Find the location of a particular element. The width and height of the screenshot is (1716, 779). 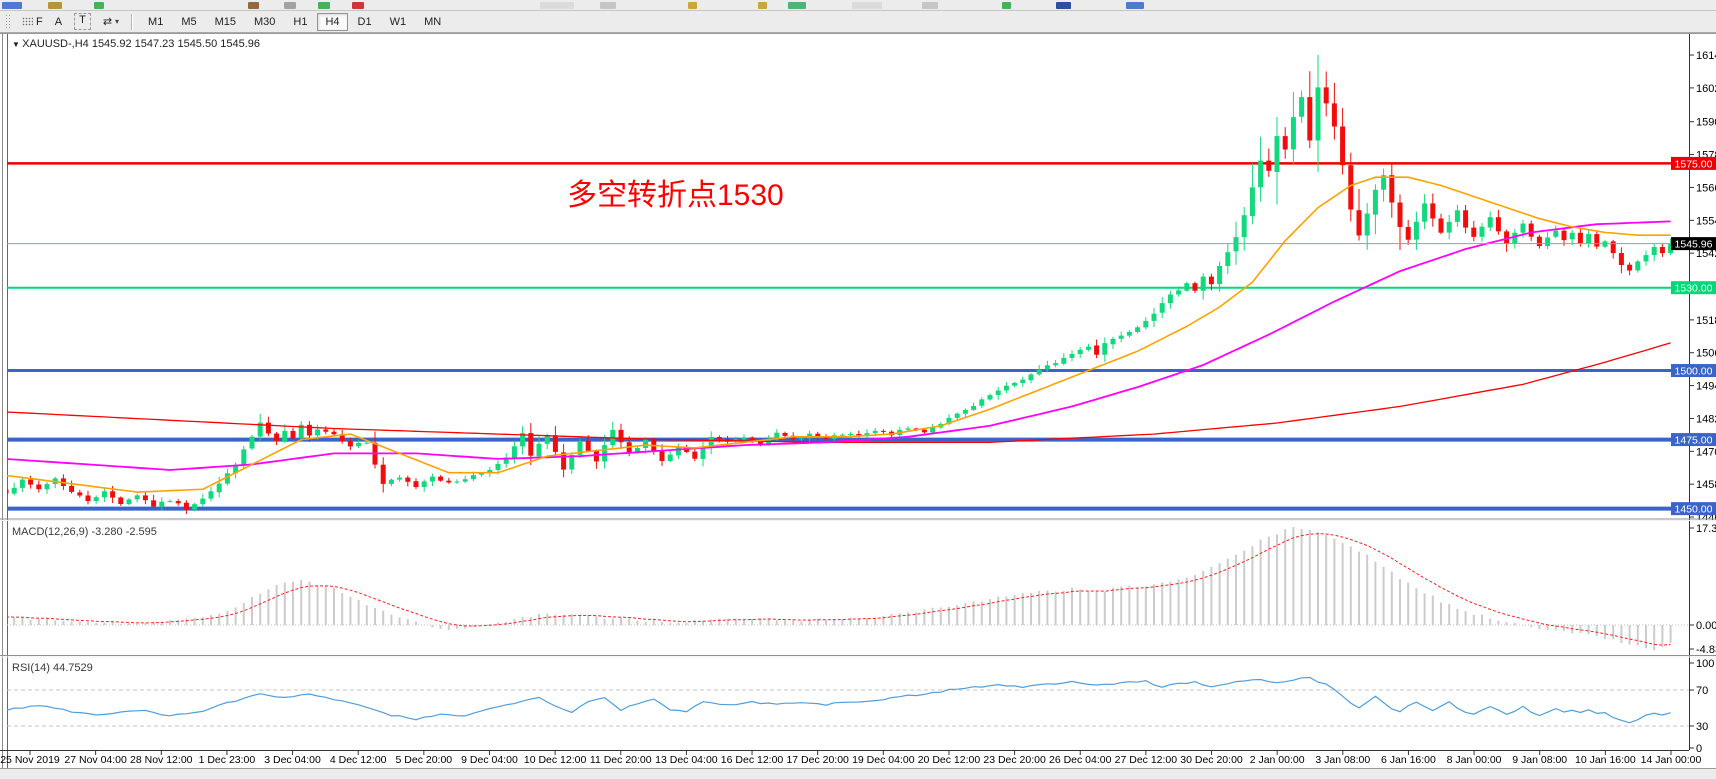

text-tool: T is located at coordinates (82, 22).